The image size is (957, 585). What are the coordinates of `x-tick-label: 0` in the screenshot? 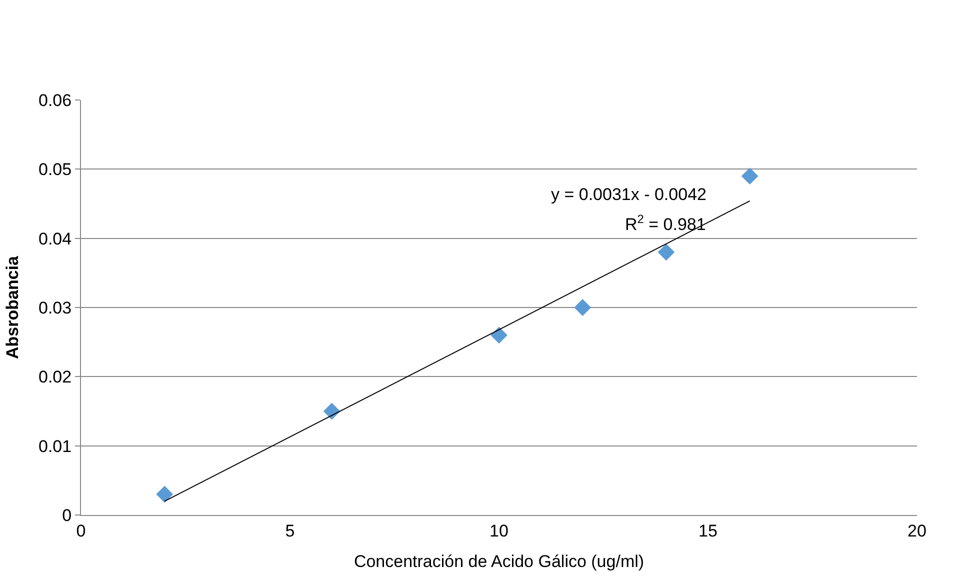 It's located at (81, 530).